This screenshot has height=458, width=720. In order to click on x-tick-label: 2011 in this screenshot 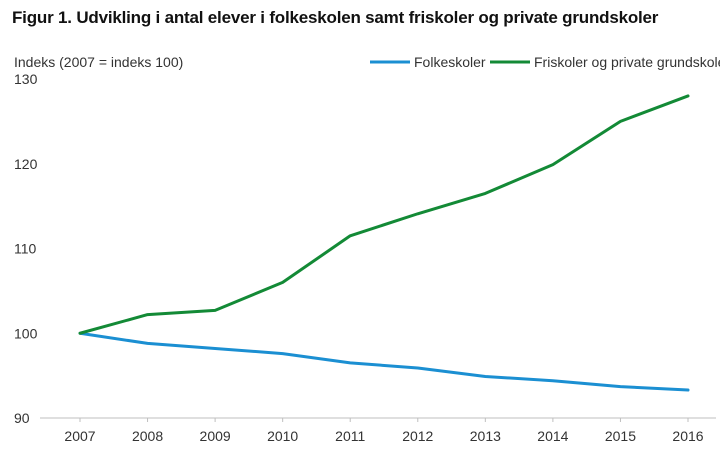, I will do `click(350, 436)`.